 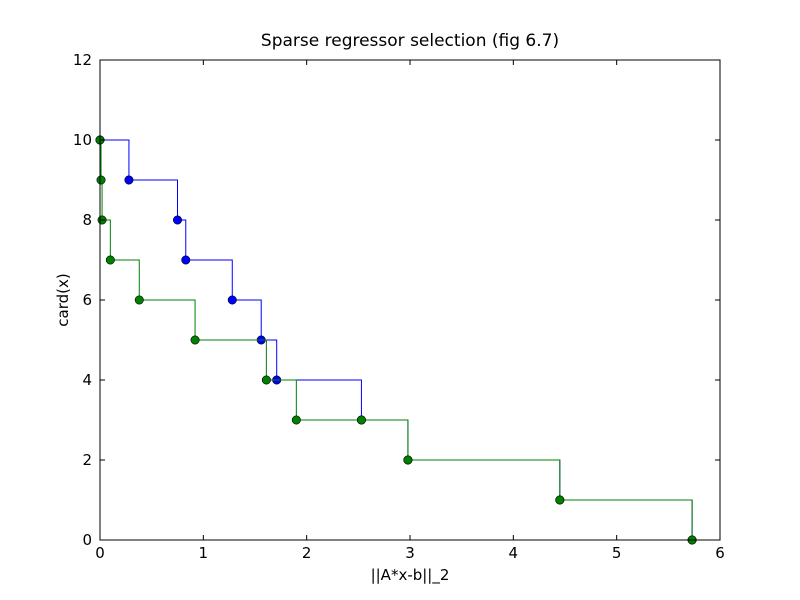 What do you see at coordinates (63, 299) in the screenshot?
I see `y-axis-label: card(x)` at bounding box center [63, 299].